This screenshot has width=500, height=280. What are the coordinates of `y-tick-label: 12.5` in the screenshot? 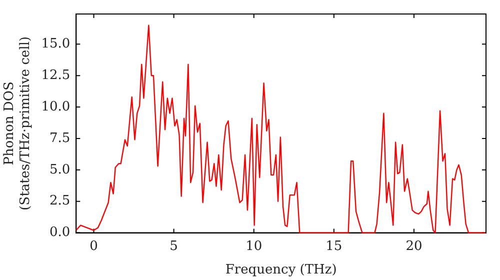 It's located at (55, 75).